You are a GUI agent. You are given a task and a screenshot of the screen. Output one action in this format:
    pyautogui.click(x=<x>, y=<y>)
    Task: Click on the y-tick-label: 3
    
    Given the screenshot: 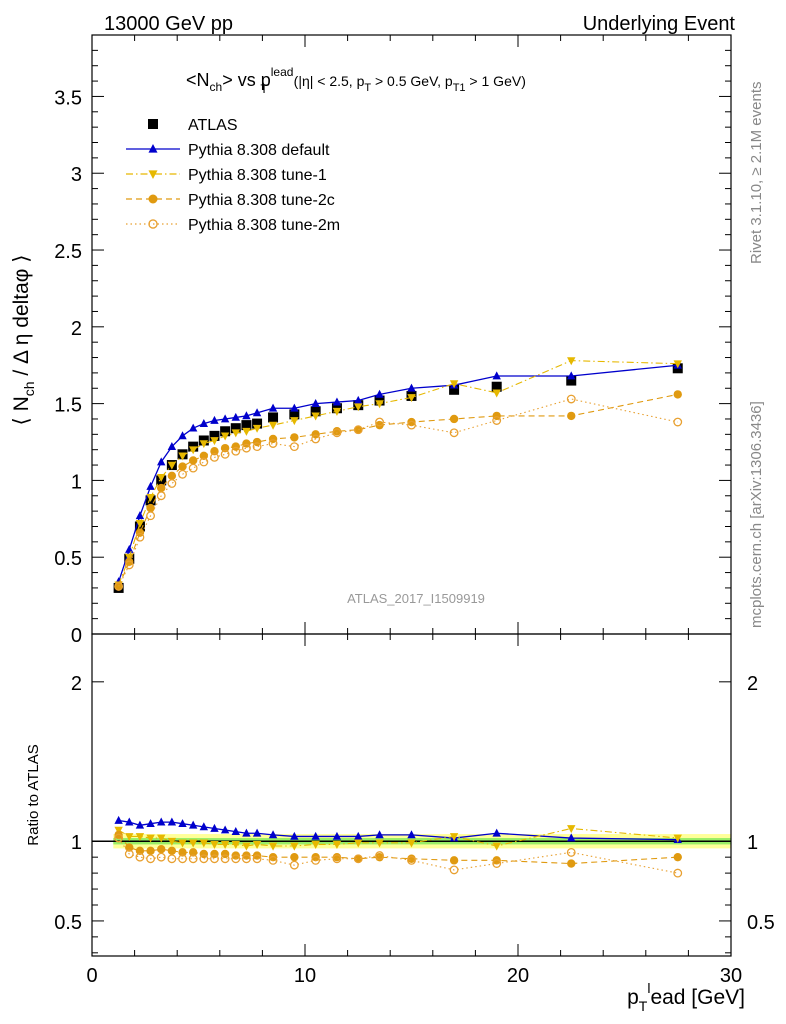 What is the action you would take?
    pyautogui.click(x=76, y=175)
    